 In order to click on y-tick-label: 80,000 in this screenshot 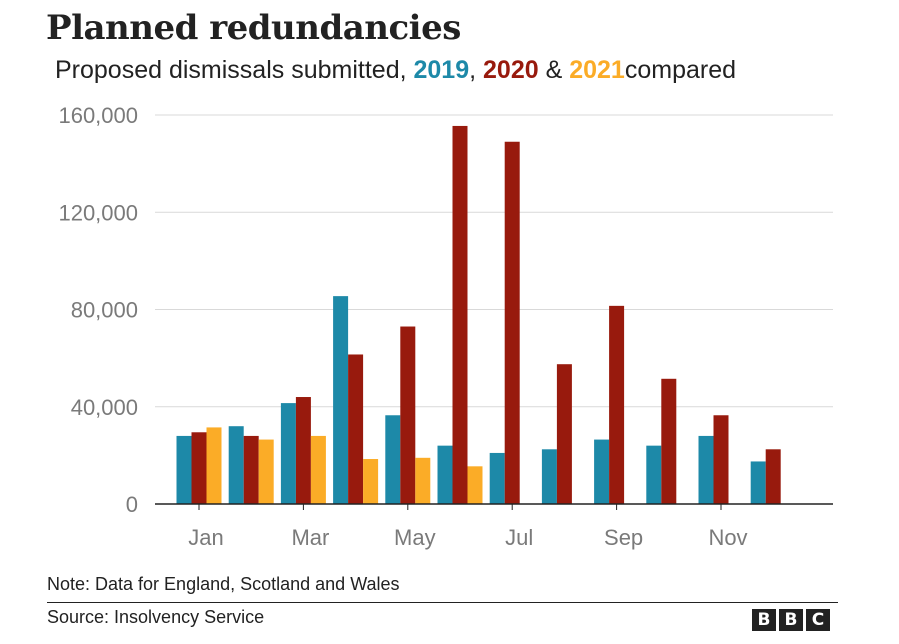, I will do `click(104, 310)`.